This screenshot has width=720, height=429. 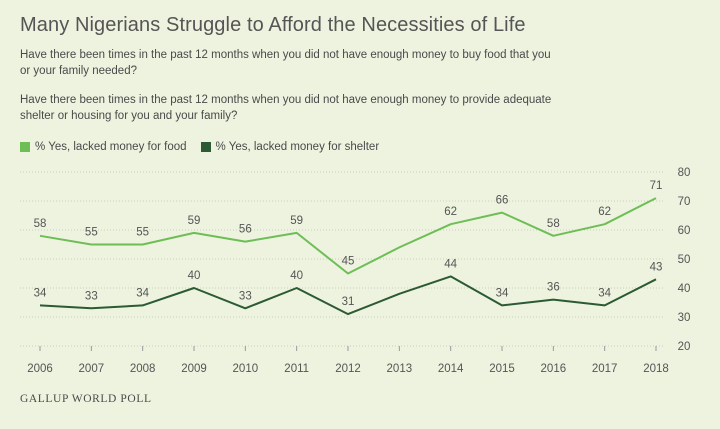 I want to click on data-label-food-2008: 55, so click(x=142, y=233).